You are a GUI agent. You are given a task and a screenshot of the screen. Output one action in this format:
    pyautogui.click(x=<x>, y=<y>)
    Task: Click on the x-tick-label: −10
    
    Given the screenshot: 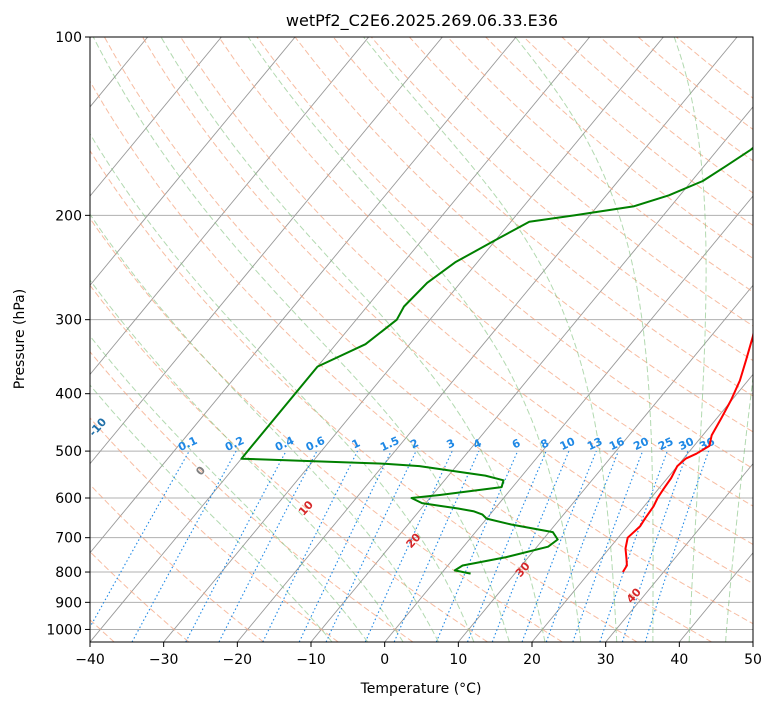 What is the action you would take?
    pyautogui.click(x=311, y=660)
    